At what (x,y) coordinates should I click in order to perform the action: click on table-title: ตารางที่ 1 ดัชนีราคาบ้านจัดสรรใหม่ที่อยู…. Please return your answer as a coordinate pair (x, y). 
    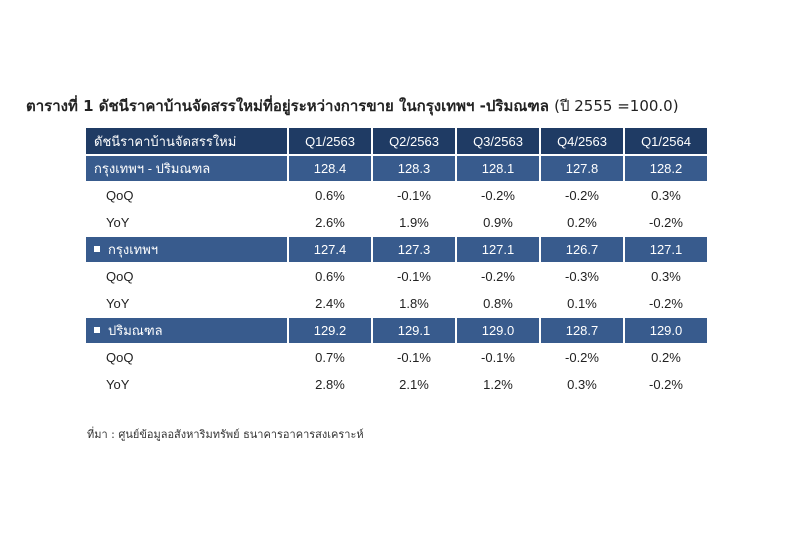
    Looking at the image, I should click on (287, 106).